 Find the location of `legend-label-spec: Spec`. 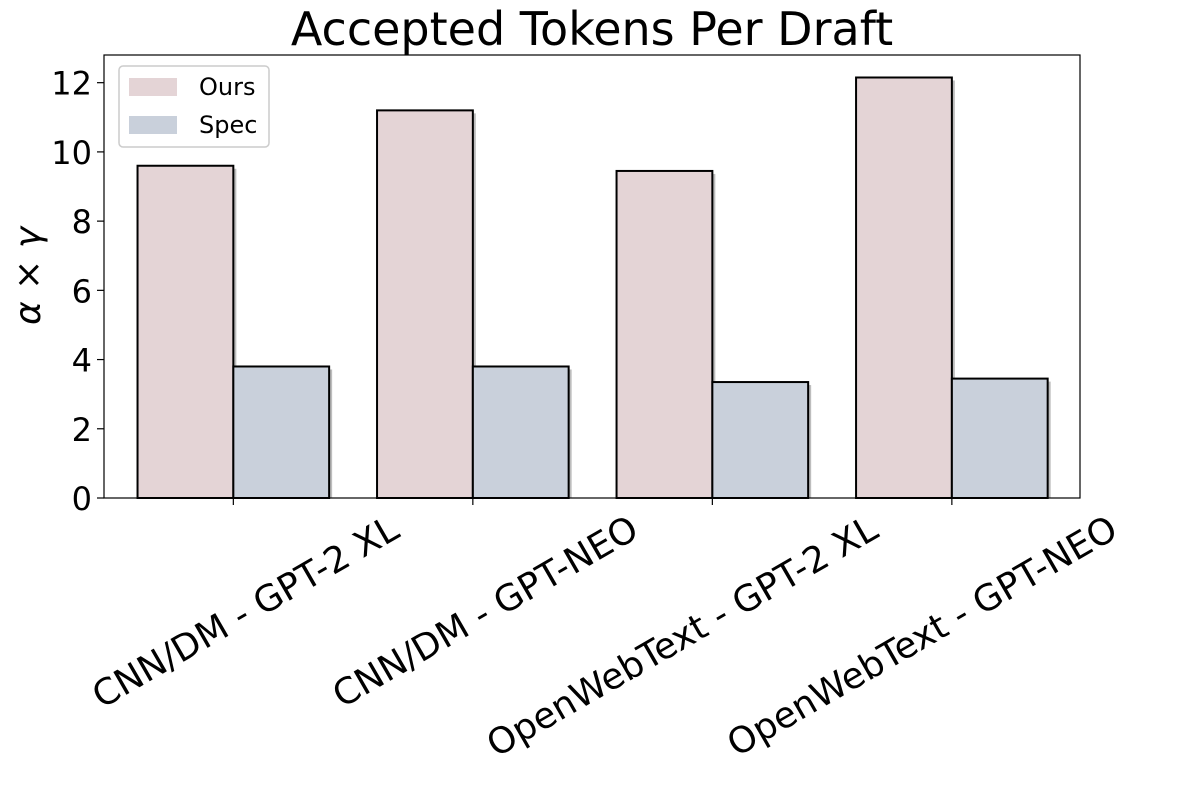

legend-label-spec: Spec is located at coordinates (228, 125).